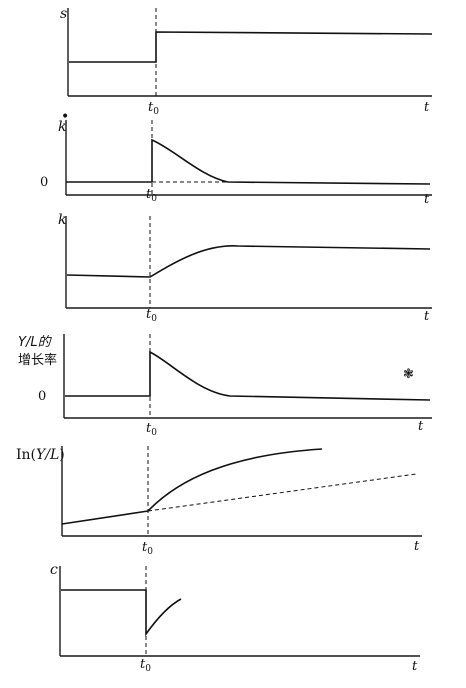 The height and width of the screenshot is (688, 466). I want to click on stray-print-mark: ❃, so click(408, 374).